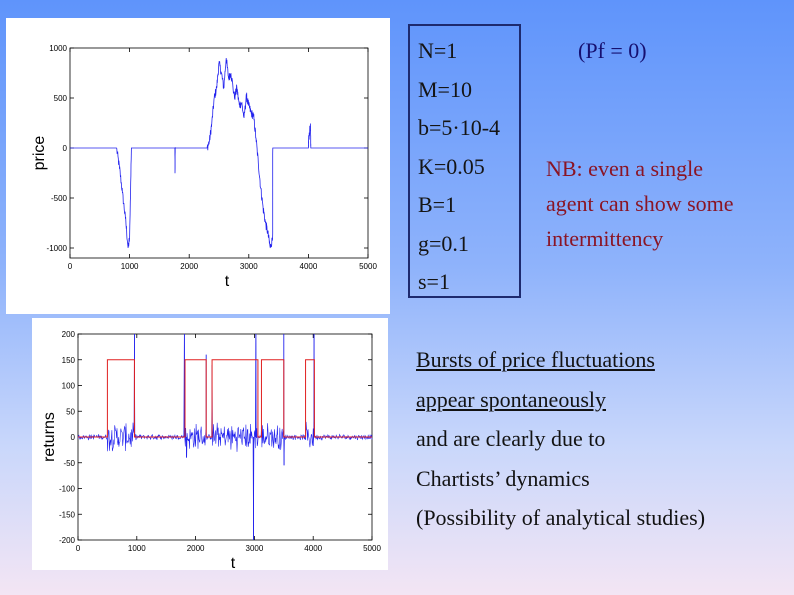 The image size is (794, 595). Describe the element at coordinates (561, 517) in the screenshot. I see `bursts-line: (Possibility of analytical studies)` at that location.